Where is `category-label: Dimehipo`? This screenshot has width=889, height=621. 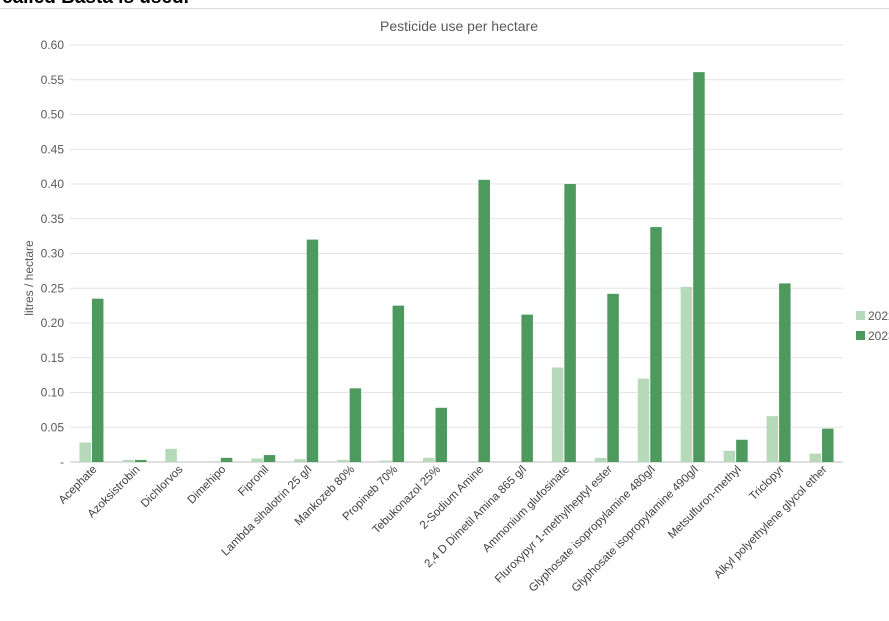 category-label: Dimehipo is located at coordinates (207, 485).